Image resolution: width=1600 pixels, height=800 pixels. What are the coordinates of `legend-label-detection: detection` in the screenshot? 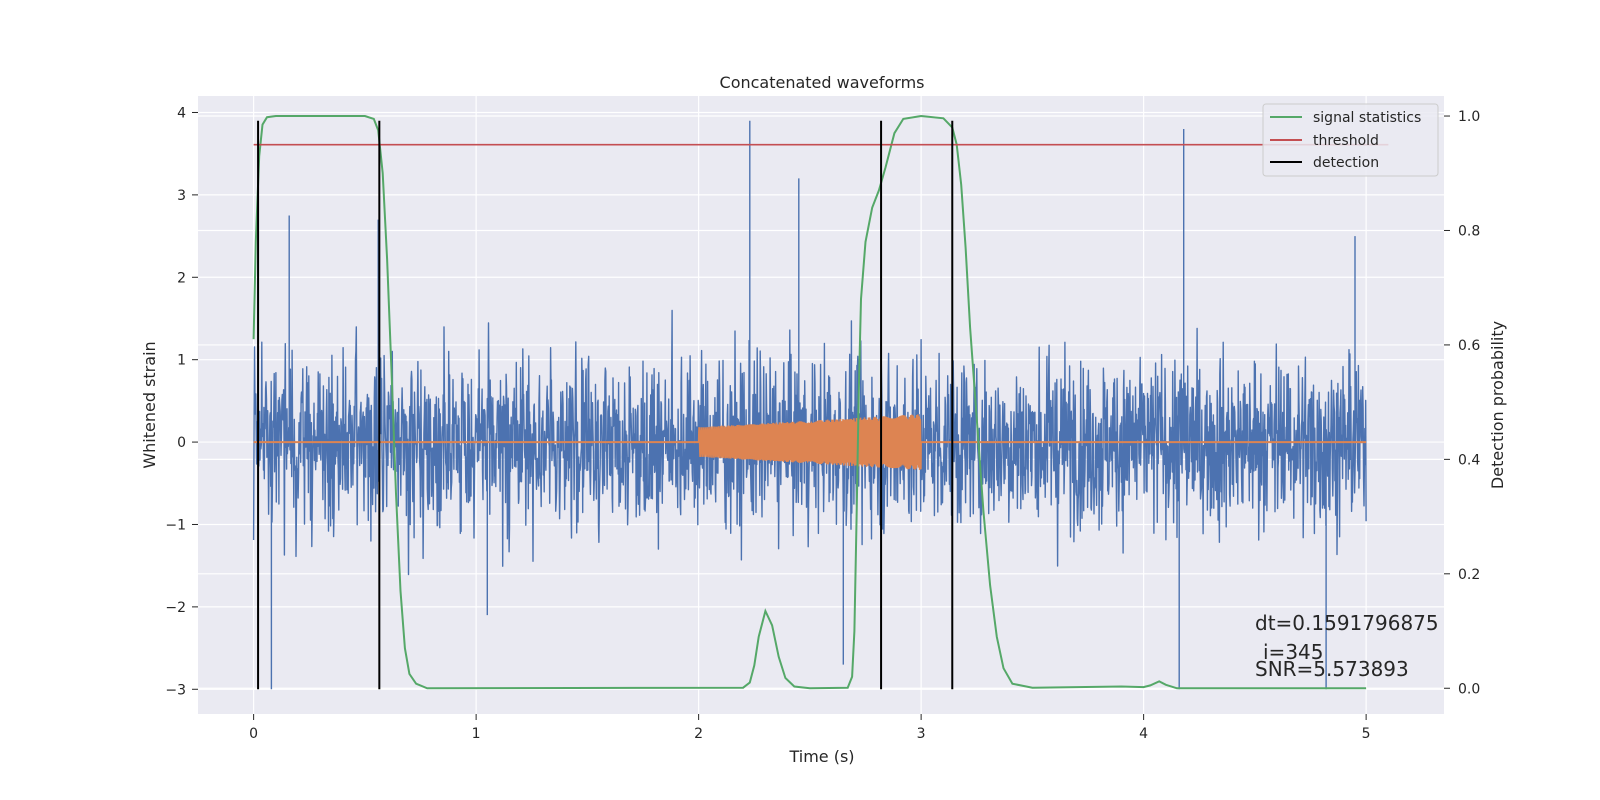 It's located at (1346, 163).